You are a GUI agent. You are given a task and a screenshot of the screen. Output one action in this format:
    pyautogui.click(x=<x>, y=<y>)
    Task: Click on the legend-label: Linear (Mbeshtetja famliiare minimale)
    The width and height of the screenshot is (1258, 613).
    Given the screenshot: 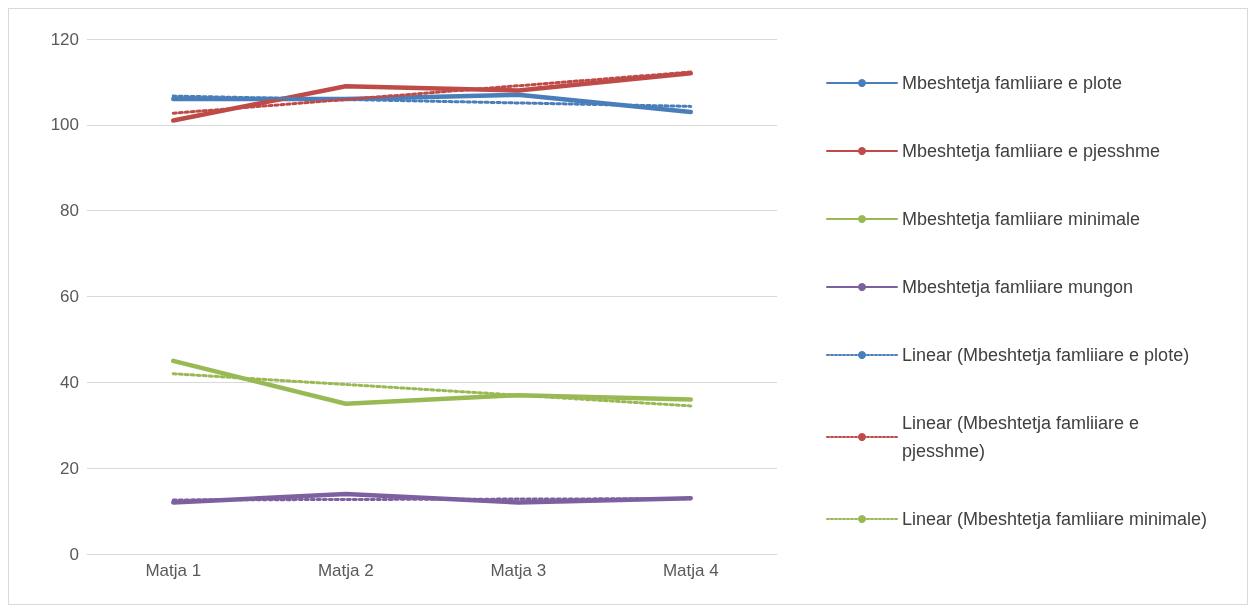 What is the action you would take?
    pyautogui.click(x=1055, y=519)
    